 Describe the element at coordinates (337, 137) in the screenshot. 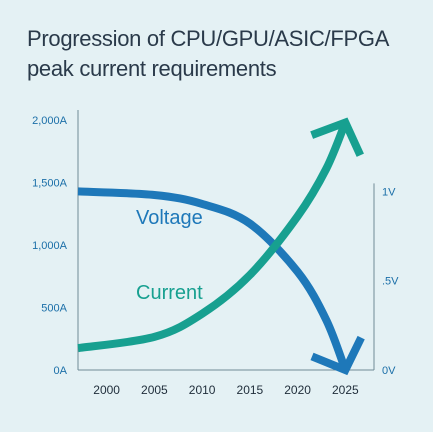

I see `current-arrowhead` at that location.